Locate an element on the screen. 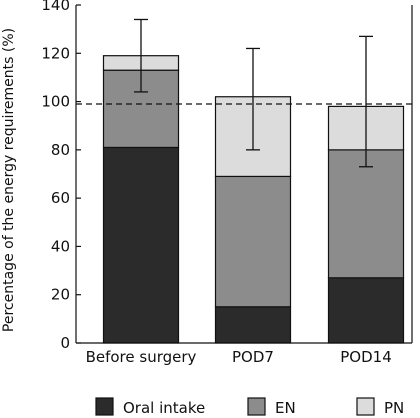 The image size is (420, 418). y-tick-label-40: 40 is located at coordinates (60, 246).